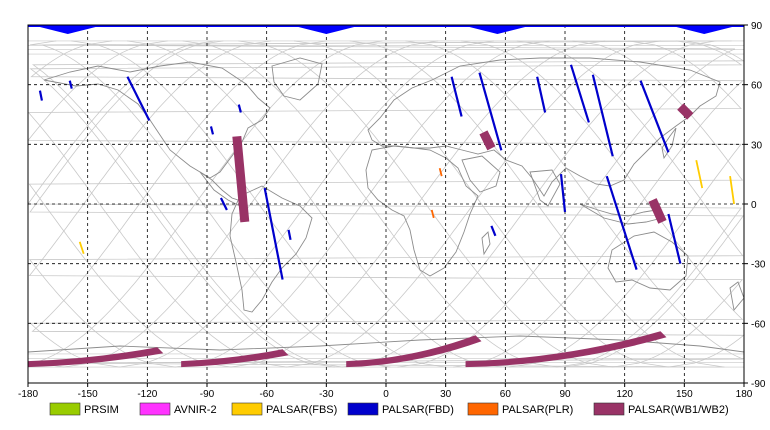  What do you see at coordinates (486, 243) in the screenshot?
I see `coast-madagascar` at bounding box center [486, 243].